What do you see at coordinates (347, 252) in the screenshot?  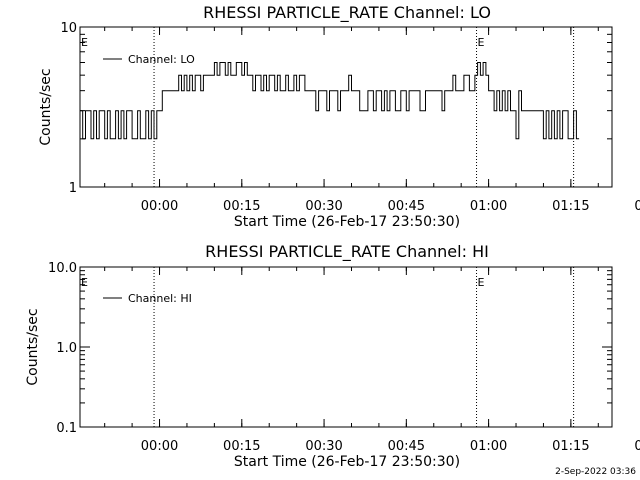 I see `panel-hi-title: RHESSI PARTICLE_RATE Channel: HI` at bounding box center [347, 252].